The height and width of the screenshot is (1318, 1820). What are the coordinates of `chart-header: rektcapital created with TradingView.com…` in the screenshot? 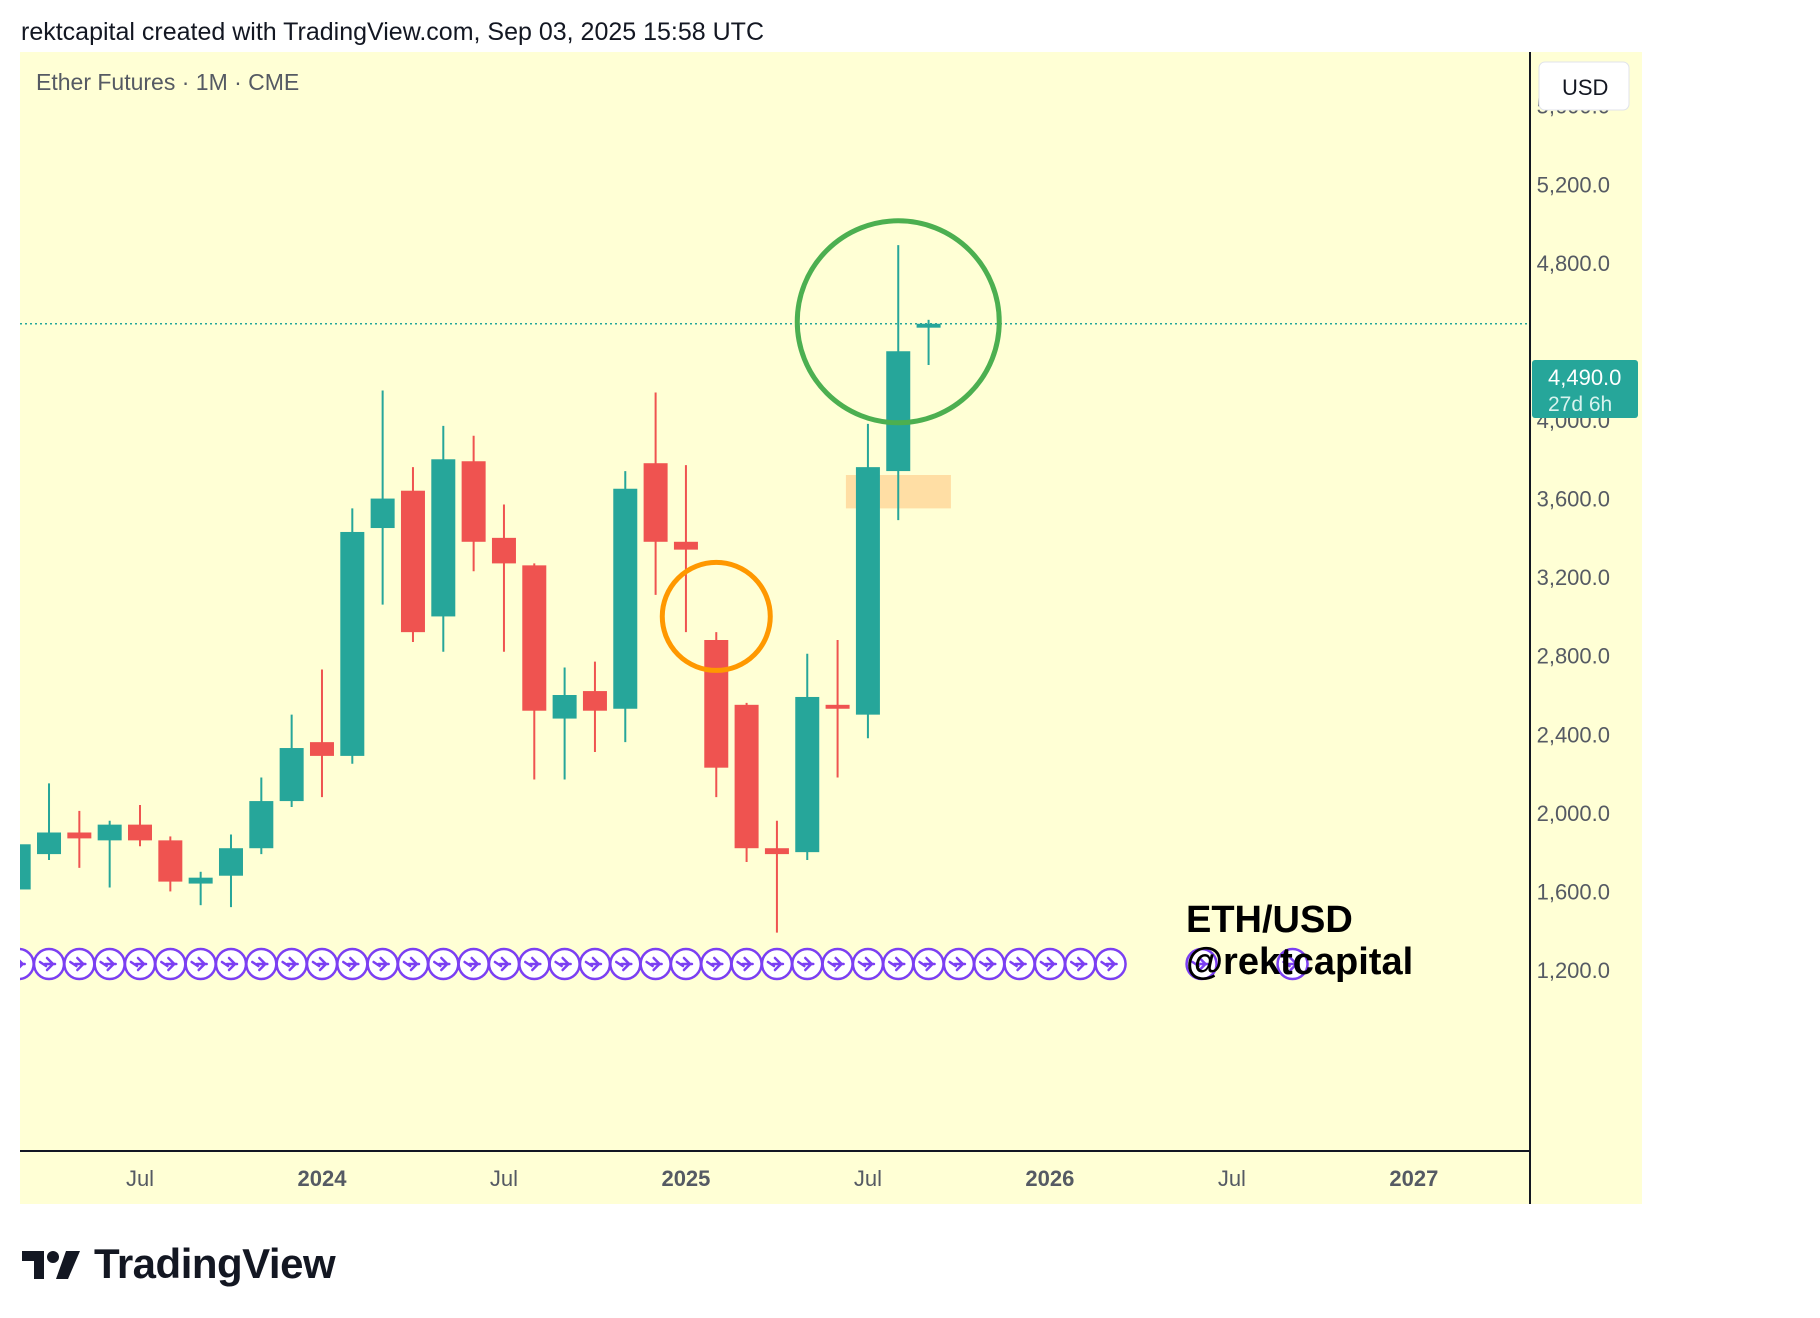 It's located at (393, 32).